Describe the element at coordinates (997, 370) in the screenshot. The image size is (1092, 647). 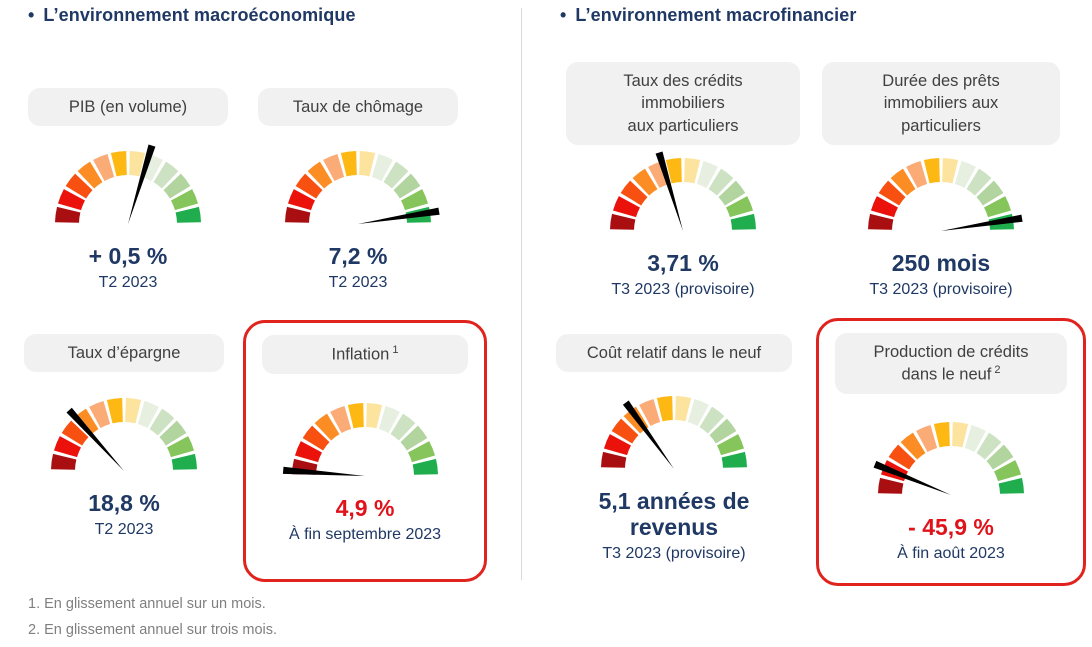
I see `footnote-ref-2: 2` at that location.